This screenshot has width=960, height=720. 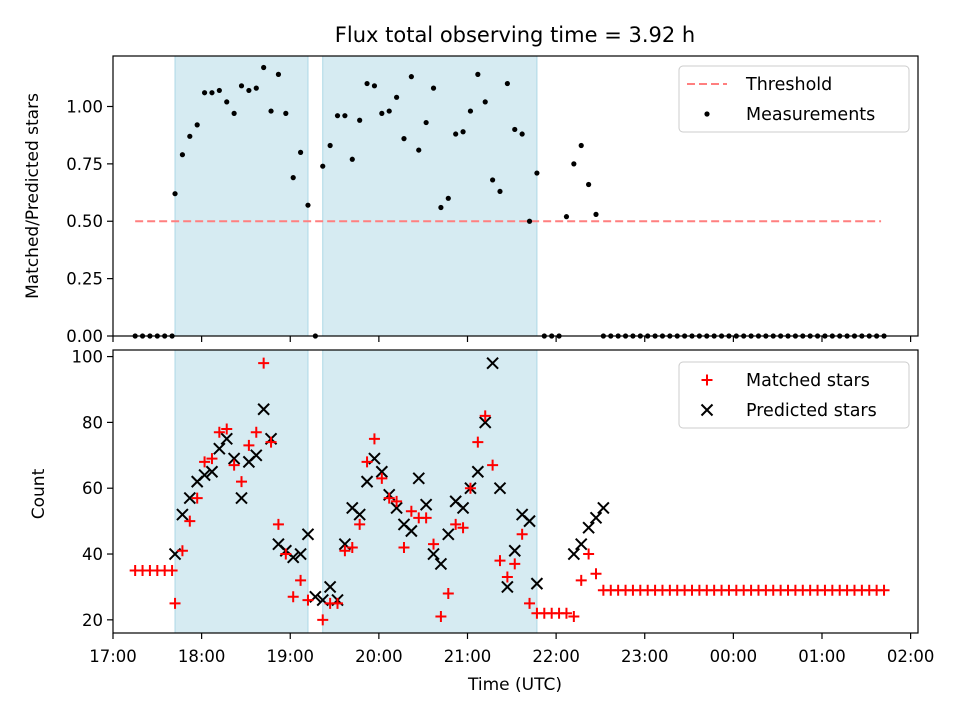 I want to click on x-tick-label: 20:00, so click(x=379, y=656).